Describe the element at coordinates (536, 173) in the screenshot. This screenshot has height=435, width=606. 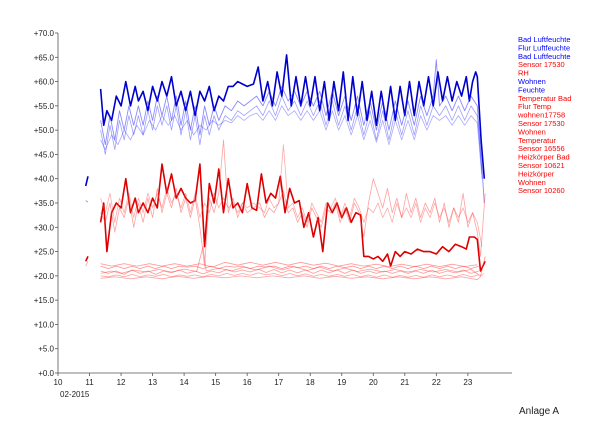
I see `legend-item: Heizkörper` at that location.